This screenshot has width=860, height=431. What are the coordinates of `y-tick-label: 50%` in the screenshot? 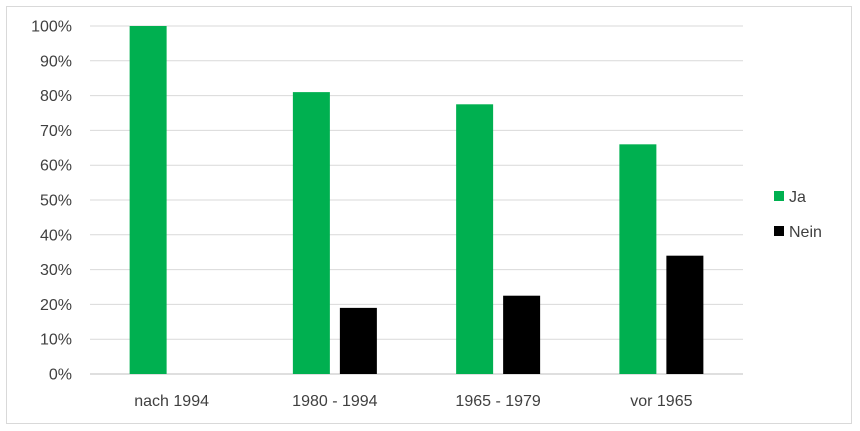 It's located at (56, 201).